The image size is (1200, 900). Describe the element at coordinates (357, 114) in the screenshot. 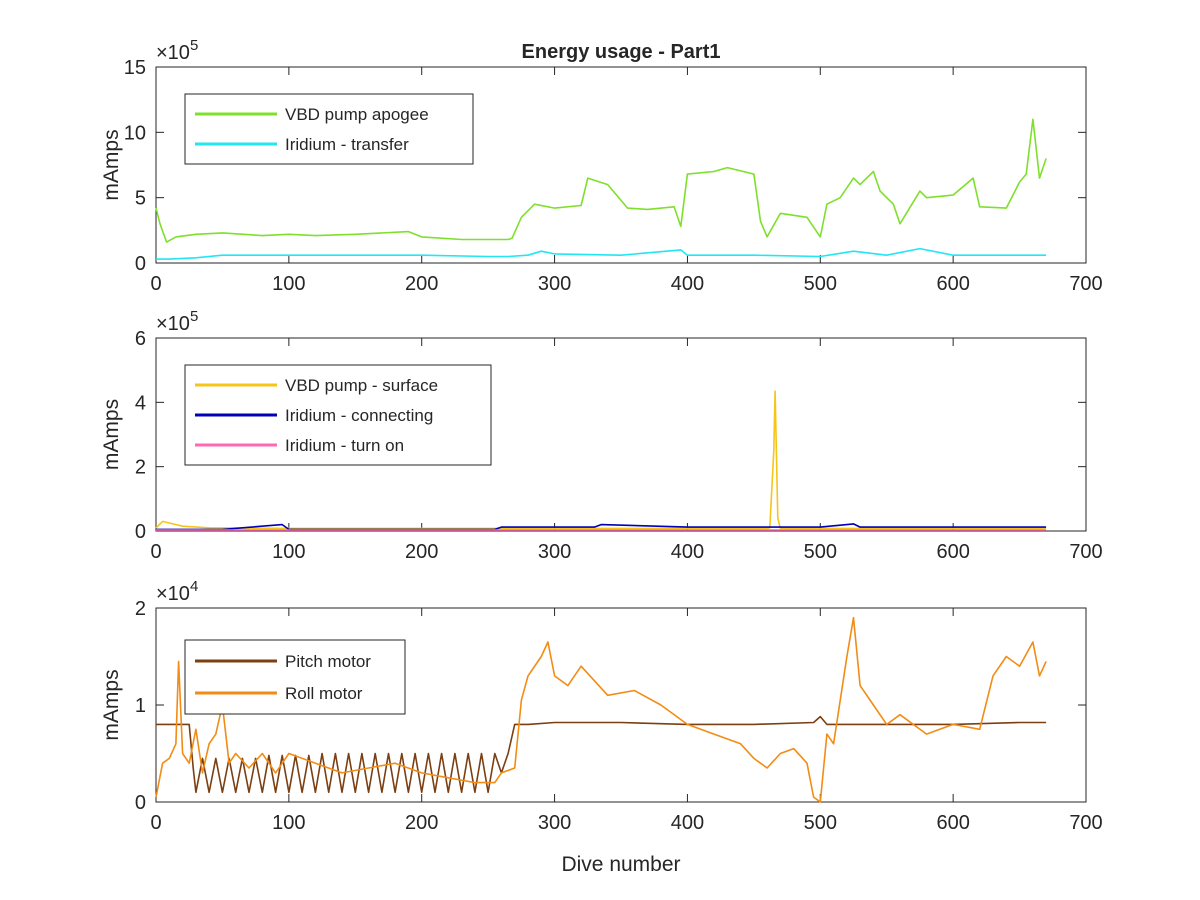

I see `legend-label-vbd-pump-apogee: VBD pump apogee` at that location.